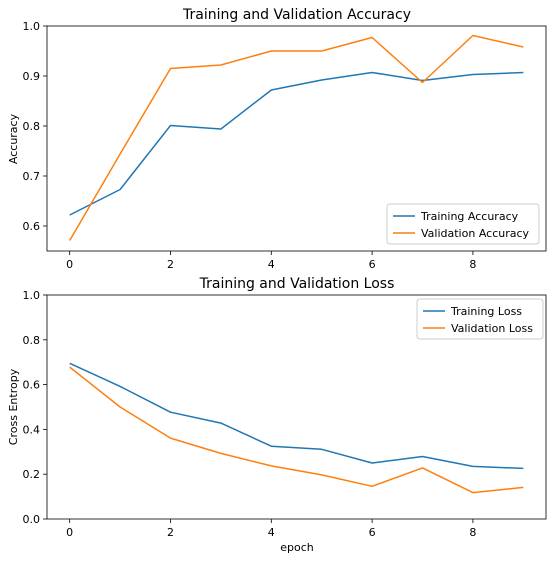 This screenshot has height=561, width=553. Describe the element at coordinates (297, 284) in the screenshot. I see `chart-title: Training and Validation Loss` at that location.